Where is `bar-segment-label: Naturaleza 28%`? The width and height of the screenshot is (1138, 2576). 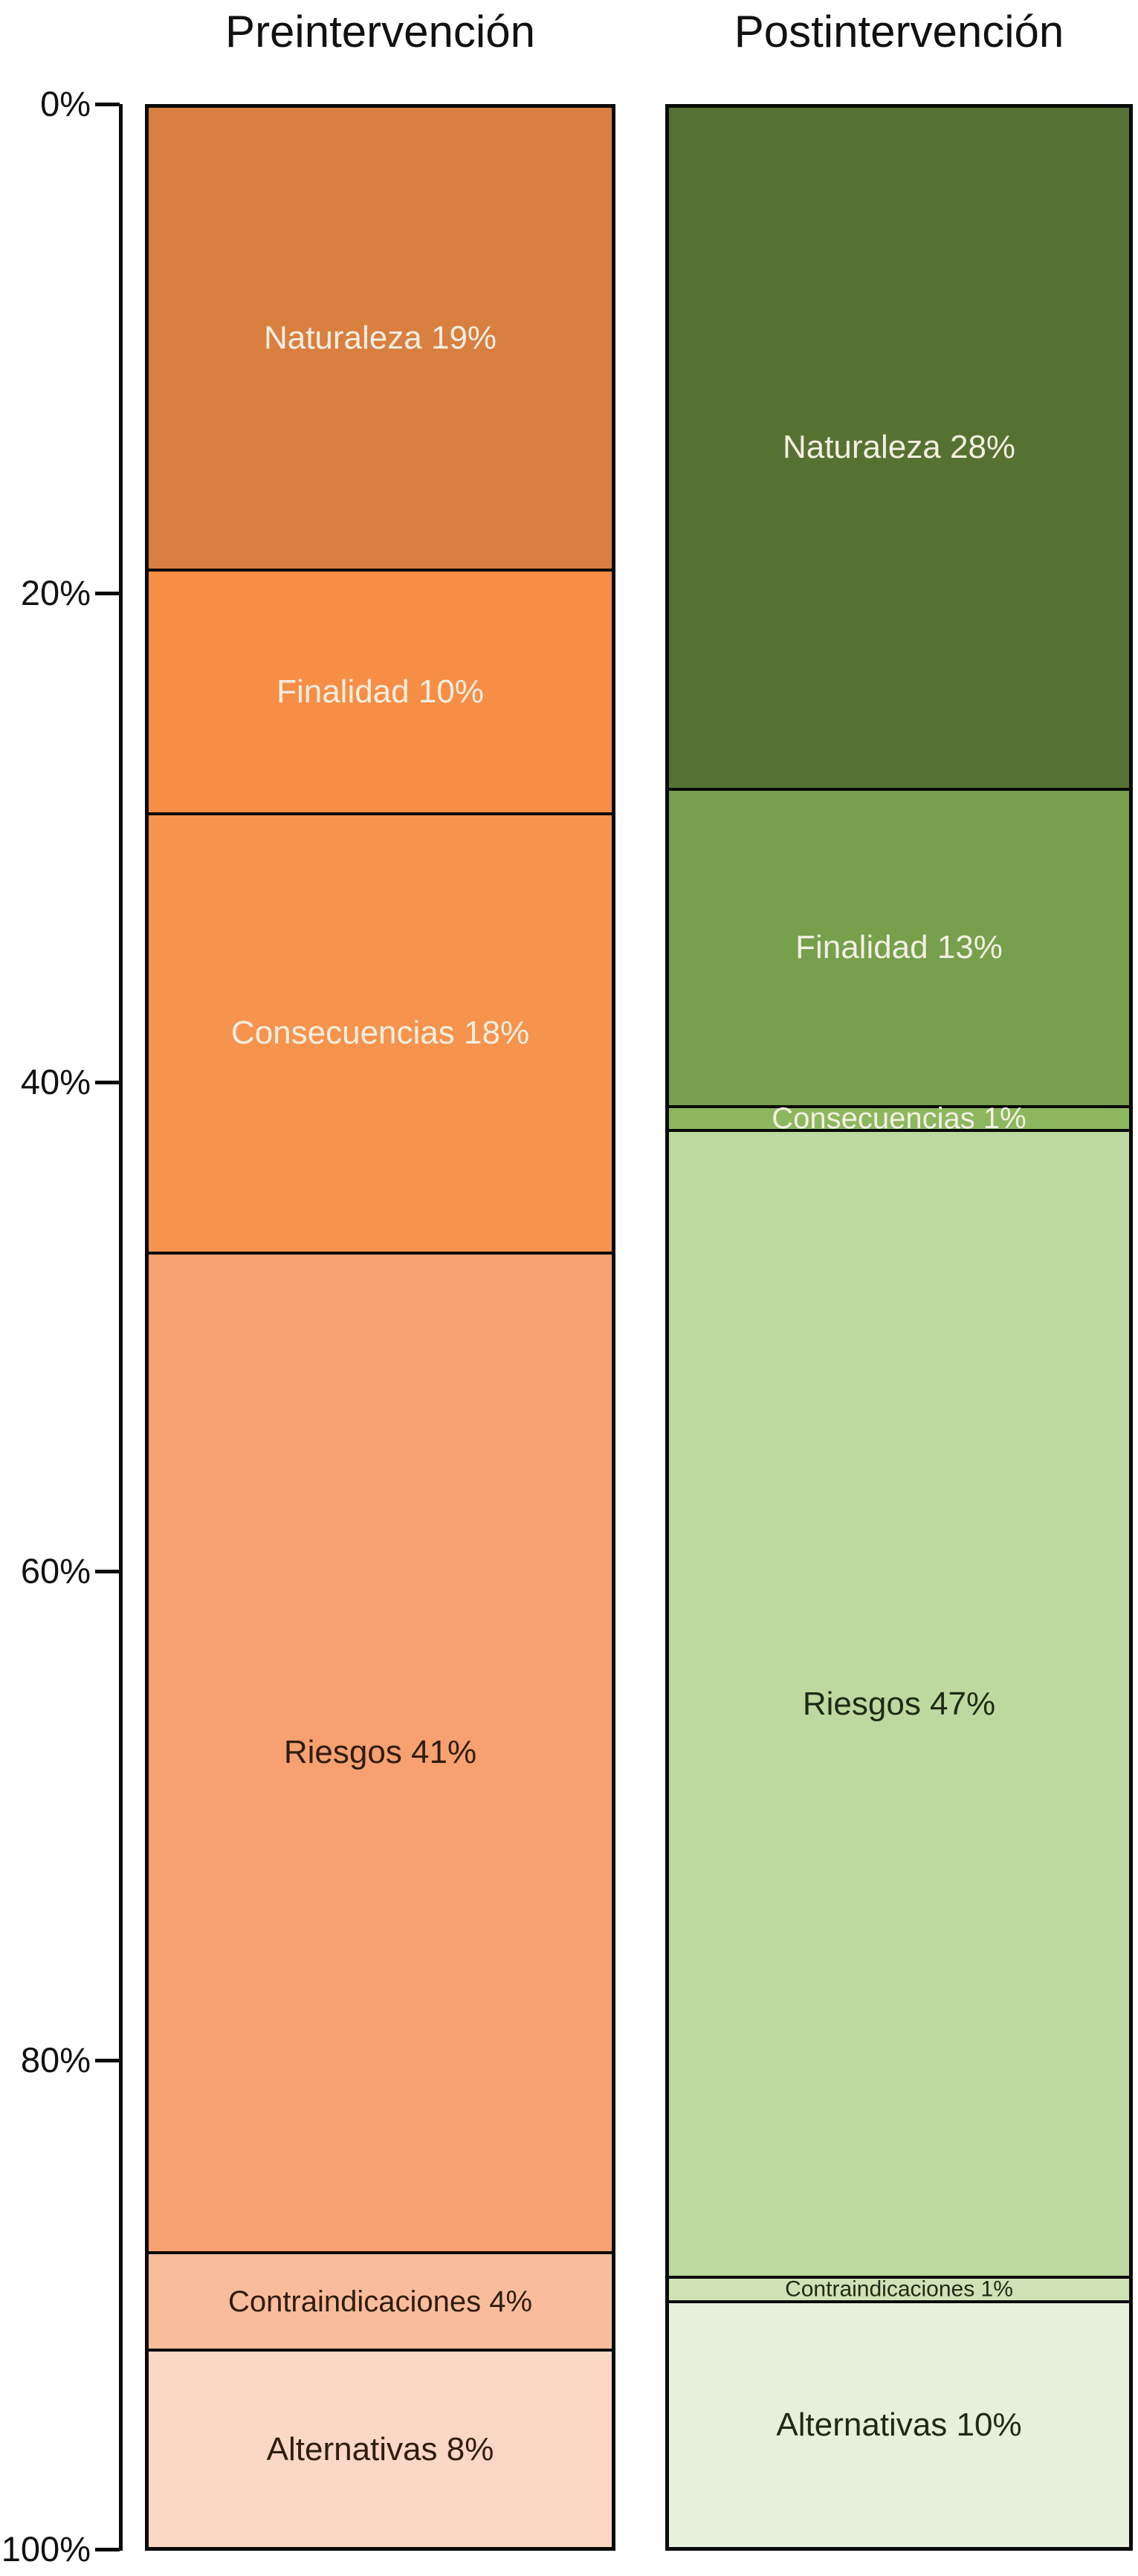 bar-segment-label: Naturaleza 28% is located at coordinates (899, 448).